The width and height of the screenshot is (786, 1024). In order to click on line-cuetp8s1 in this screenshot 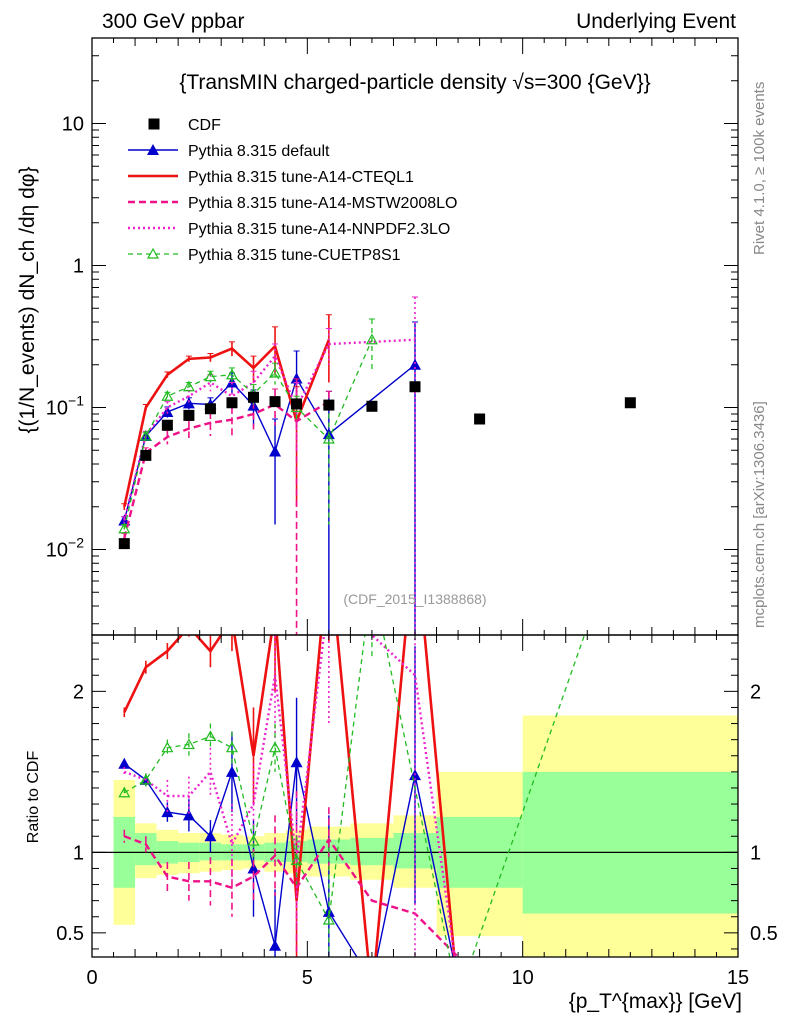, I will do `click(248, 434)`.